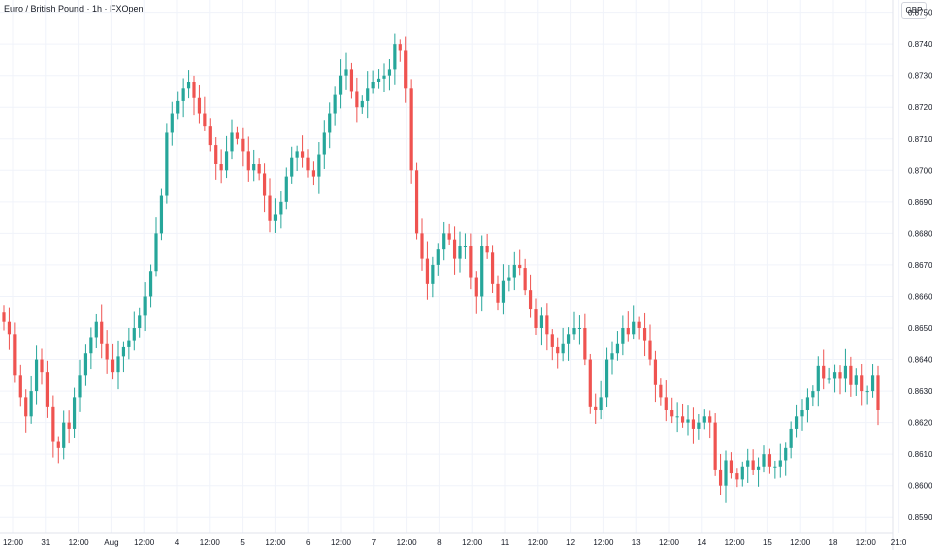 Image resolution: width=932 pixels, height=550 pixels. Describe the element at coordinates (866, 542) in the screenshot. I see `time-tick-label: 12:00` at that location.